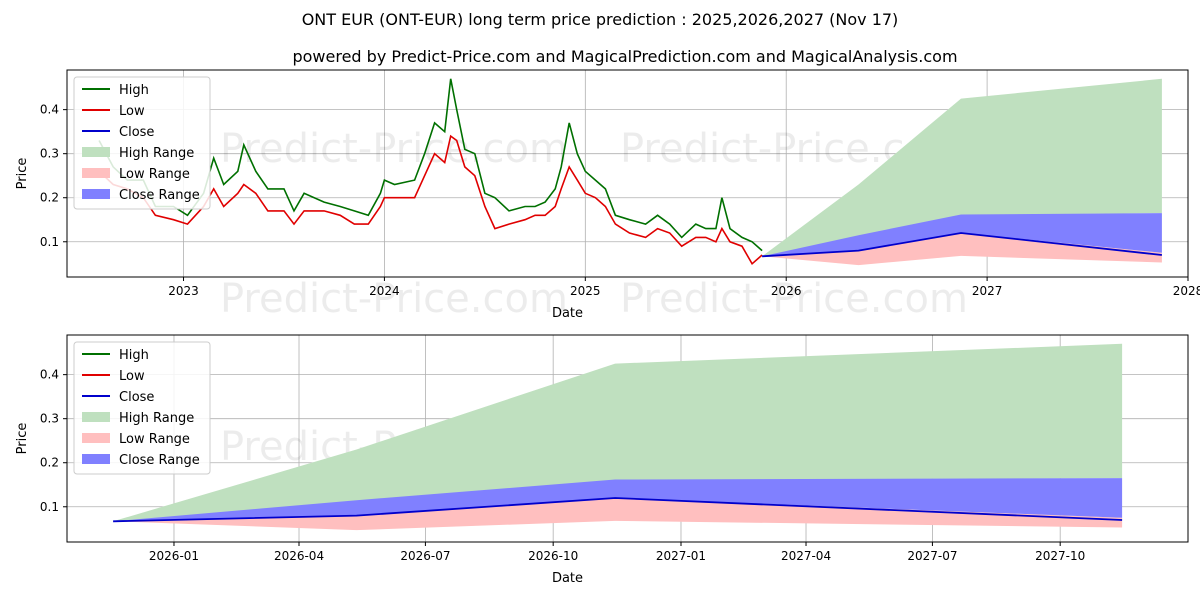 The width and height of the screenshot is (1200, 600). What do you see at coordinates (786, 291) in the screenshot?
I see `x-tick-label: 2026` at bounding box center [786, 291].